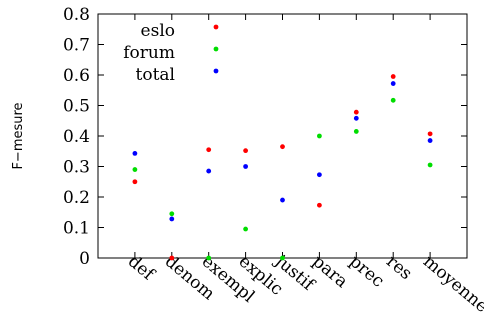  Describe the element at coordinates (155, 75) in the screenshot. I see `legend-label-total: total` at that location.